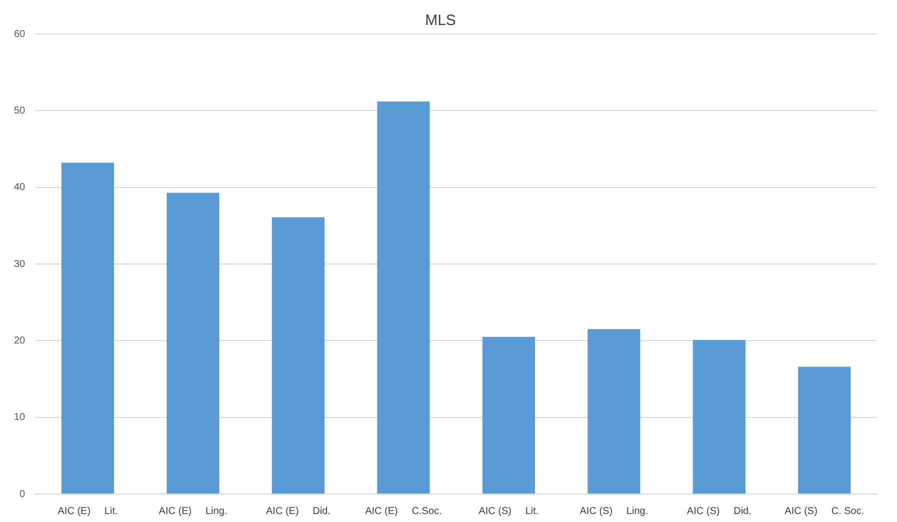  What do you see at coordinates (508, 511) in the screenshot?
I see `x-tick-label: AIC (S) Lit.` at bounding box center [508, 511].